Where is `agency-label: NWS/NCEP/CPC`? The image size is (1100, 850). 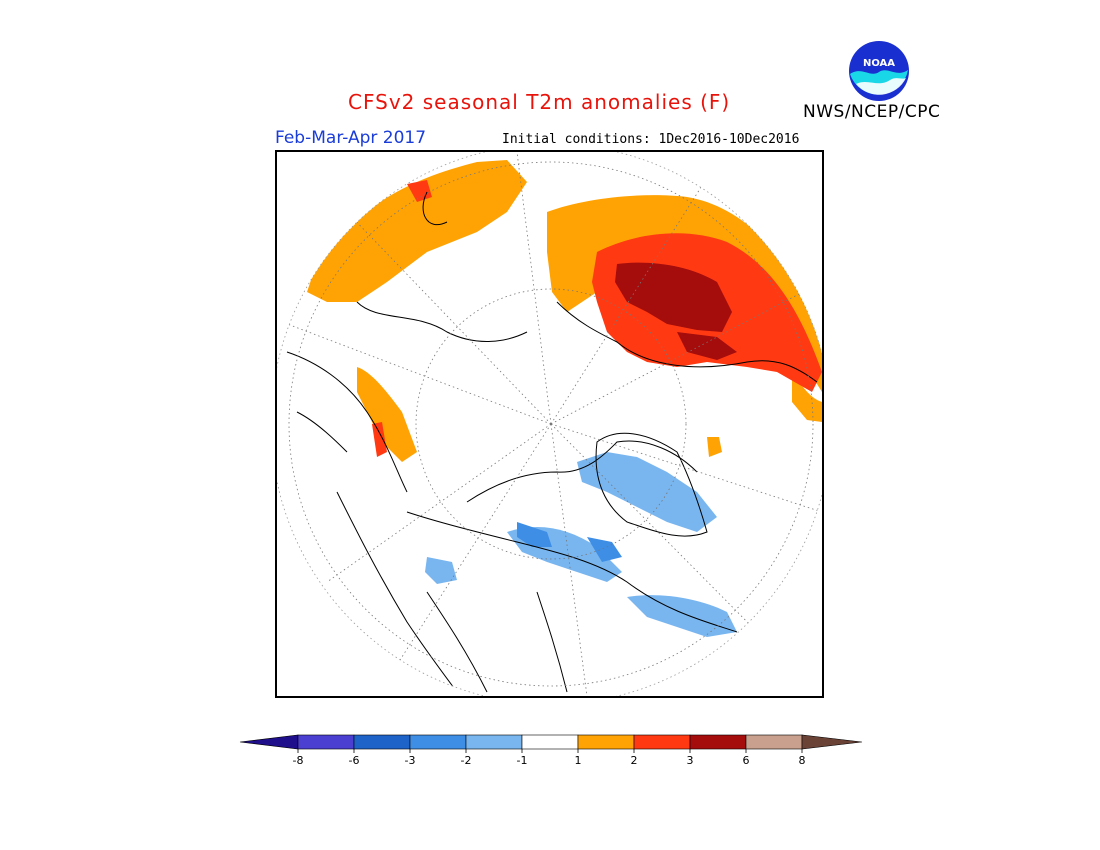
agency-label: NWS/NCEP/CPC is located at coordinates (872, 112).